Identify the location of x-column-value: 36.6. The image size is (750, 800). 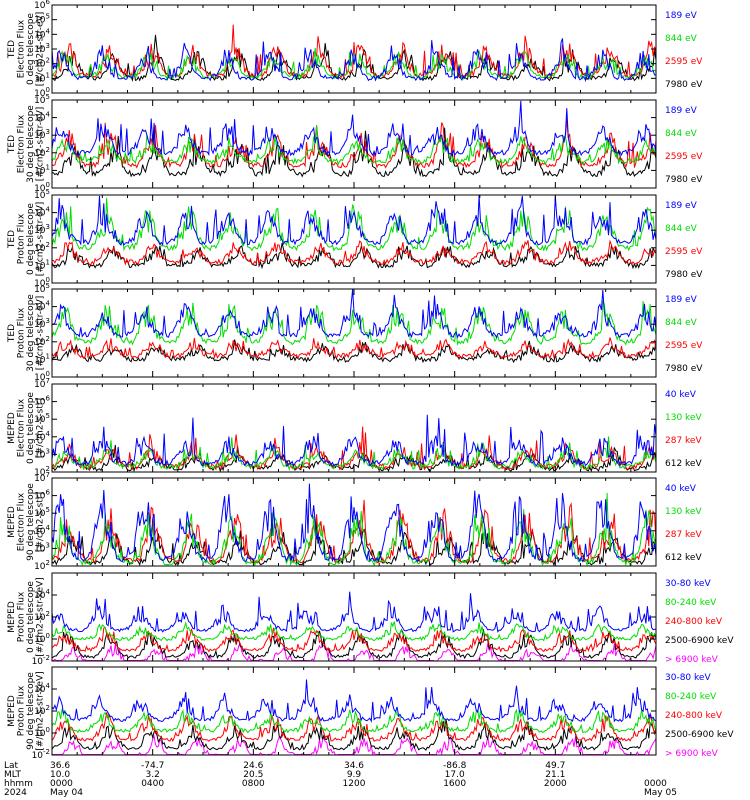
(60, 766).